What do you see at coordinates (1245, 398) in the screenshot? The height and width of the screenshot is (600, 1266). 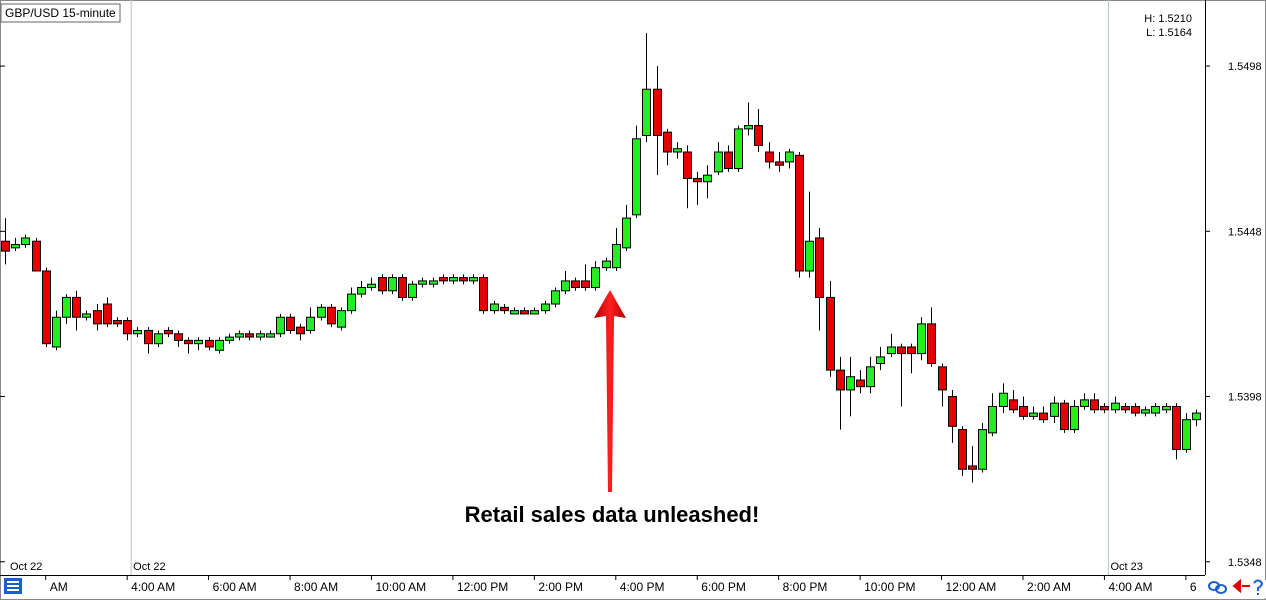 I see `y-tick-label: 1.5398` at bounding box center [1245, 398].